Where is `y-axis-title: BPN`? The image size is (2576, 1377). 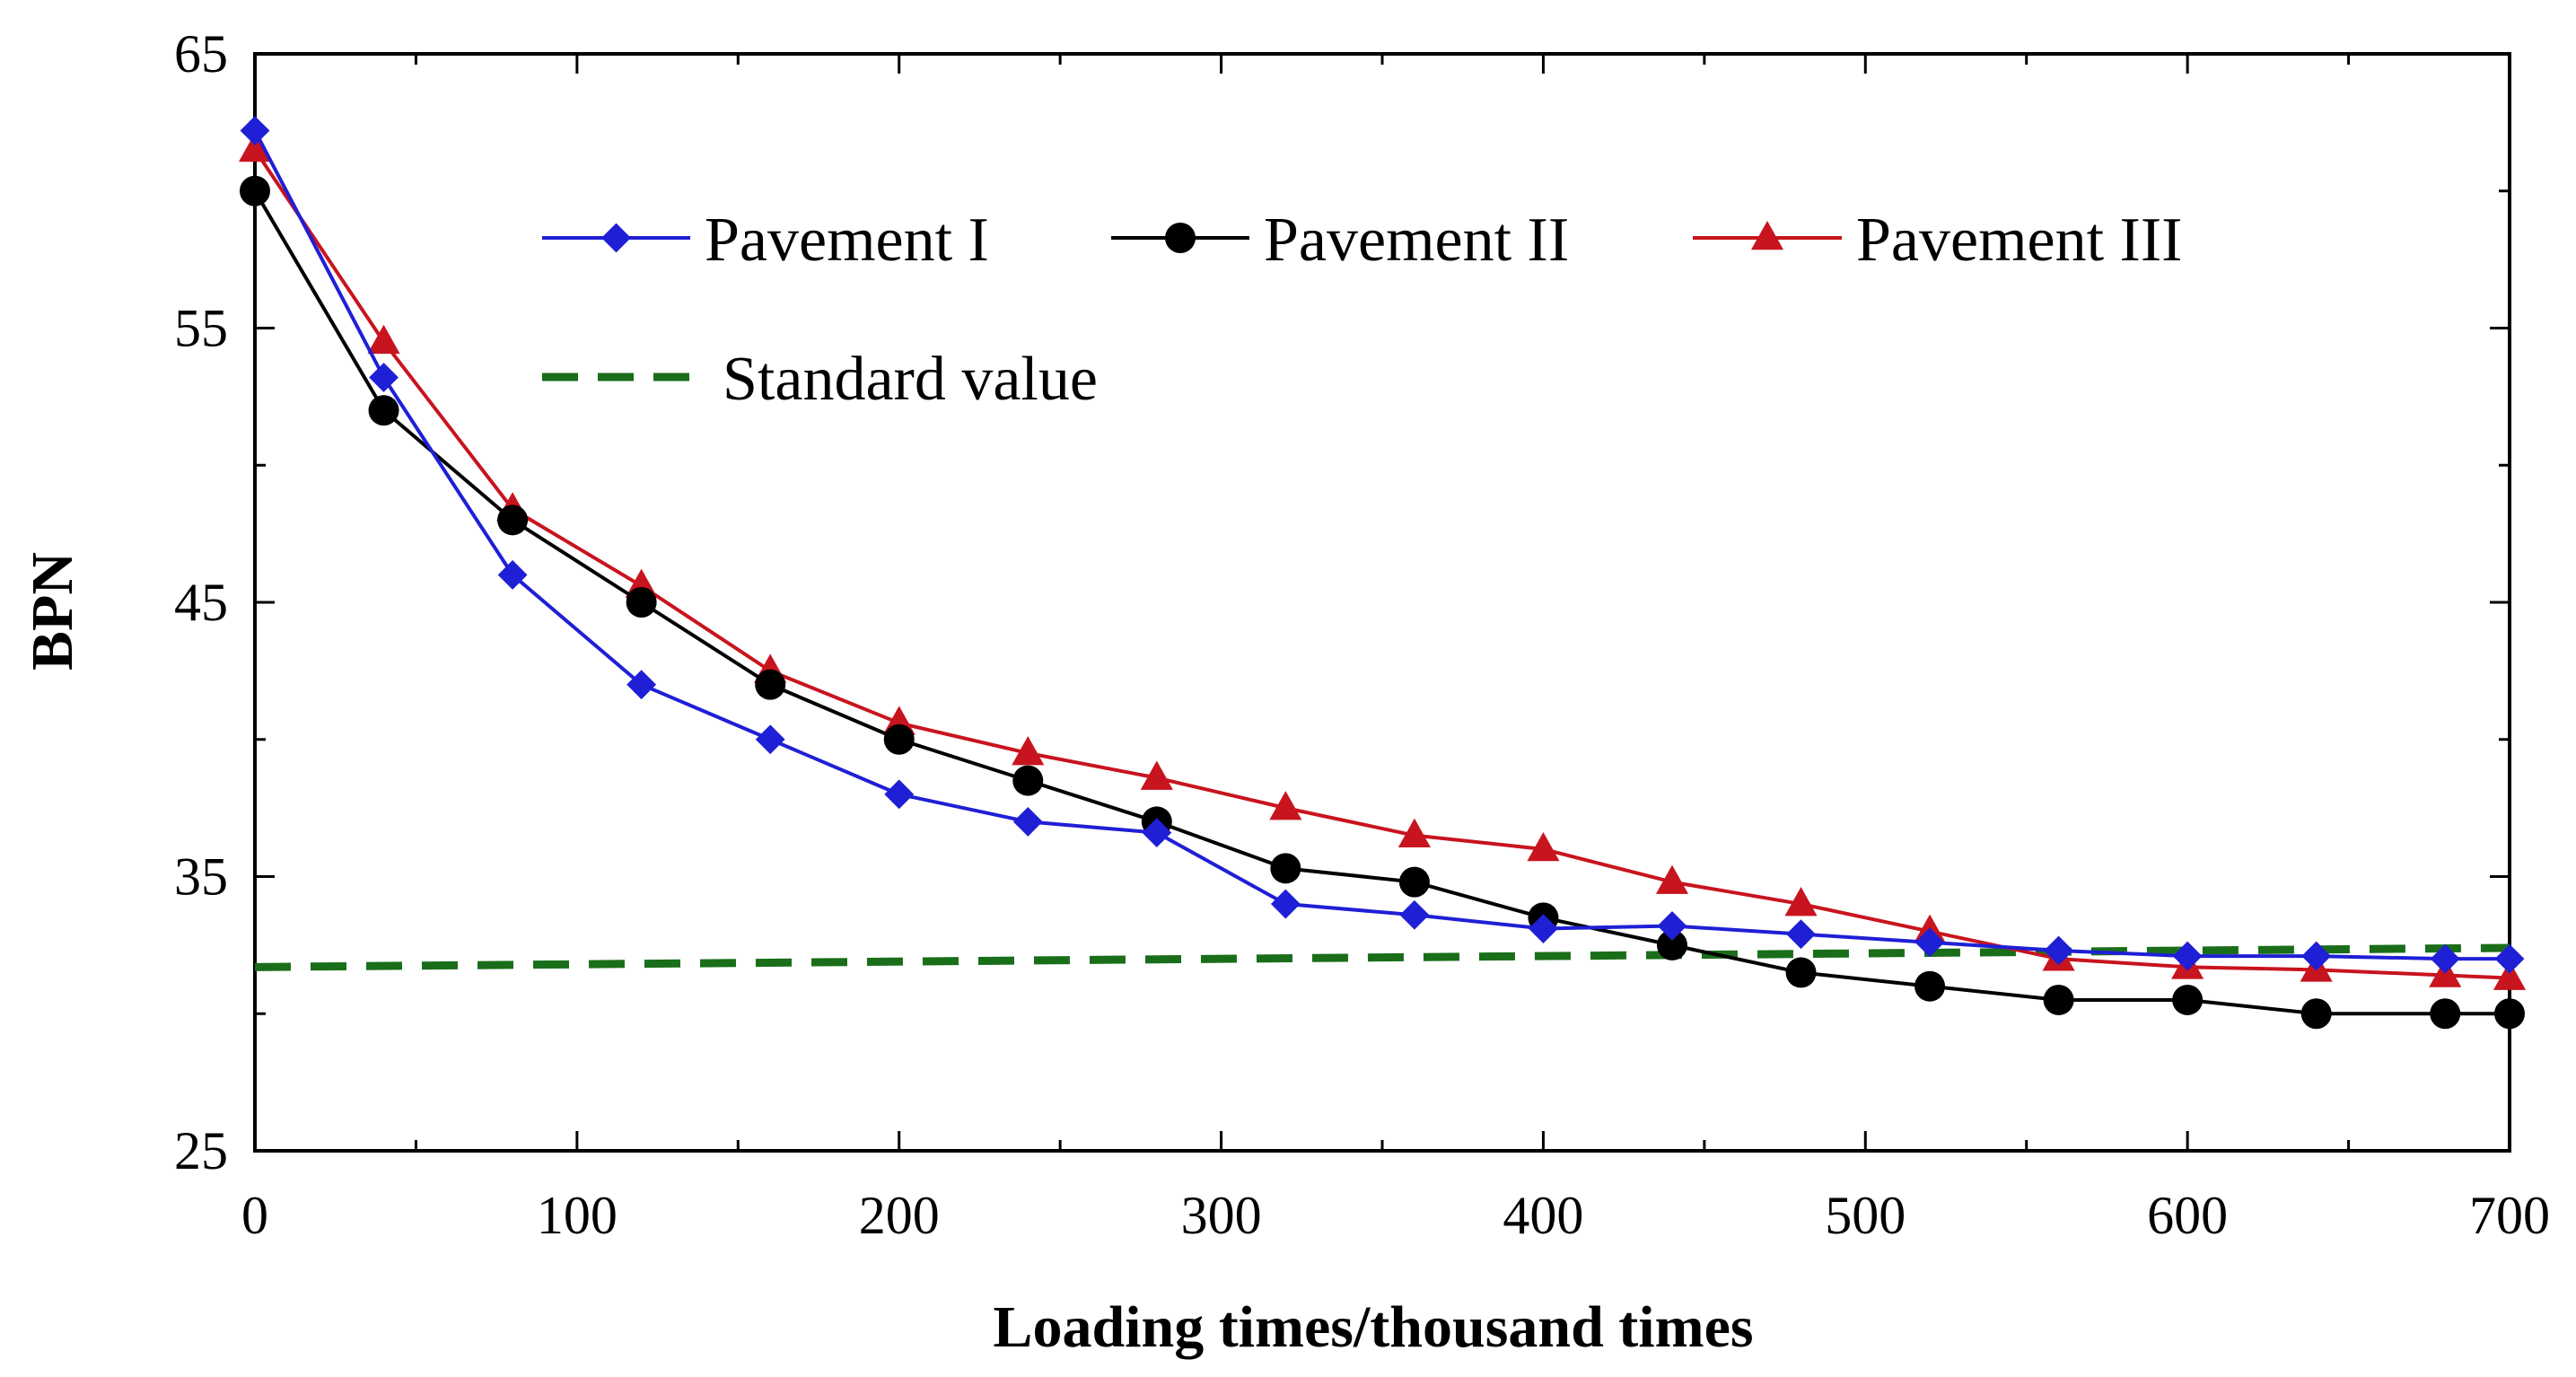 y-axis-title: BPN is located at coordinates (52, 612).